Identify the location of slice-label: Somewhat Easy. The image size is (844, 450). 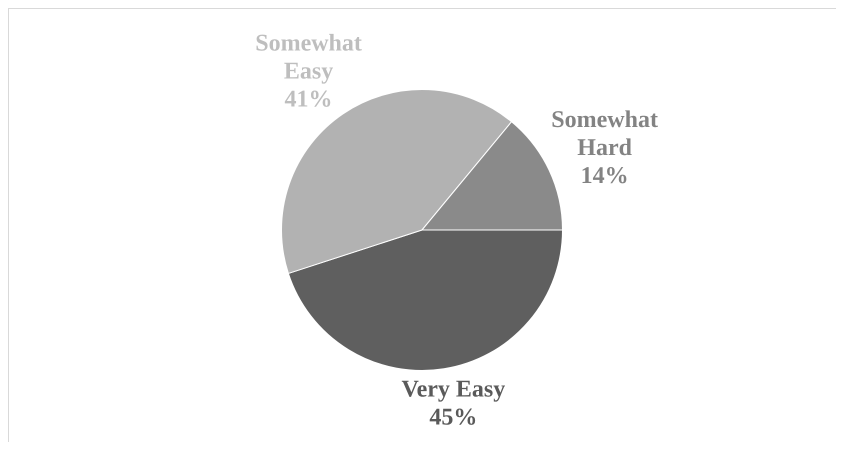
(308, 57).